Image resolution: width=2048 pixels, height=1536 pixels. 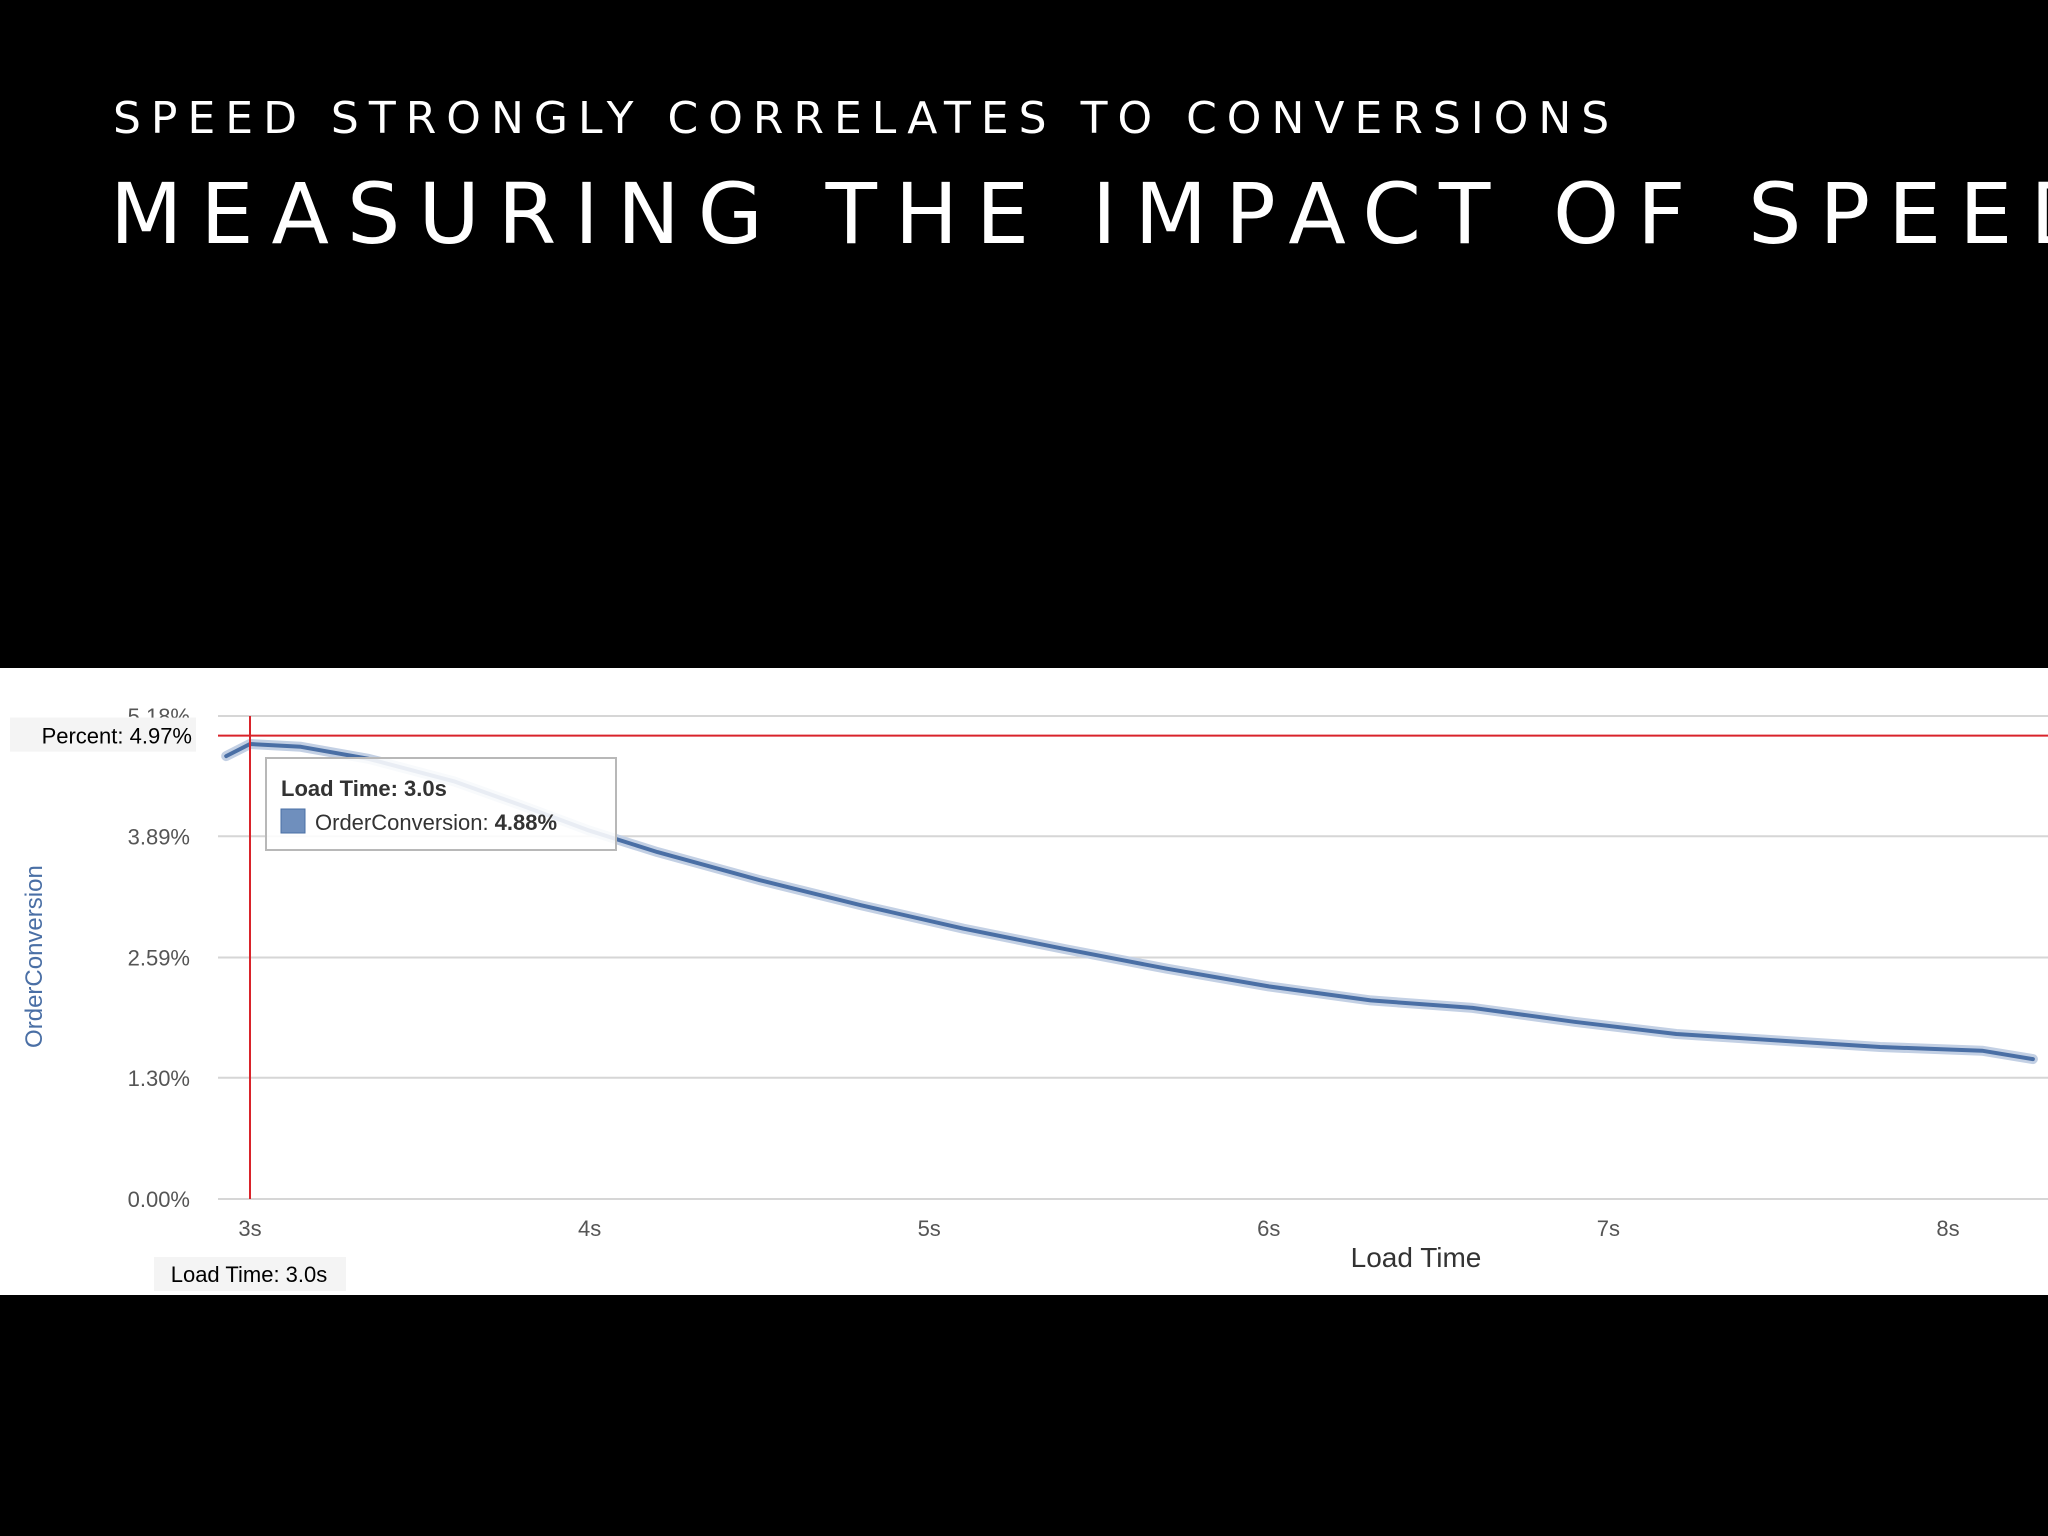 What do you see at coordinates (1079, 214) in the screenshot?
I see `slide-title: MEASURING THE IMPACT OF SPEED` at bounding box center [1079, 214].